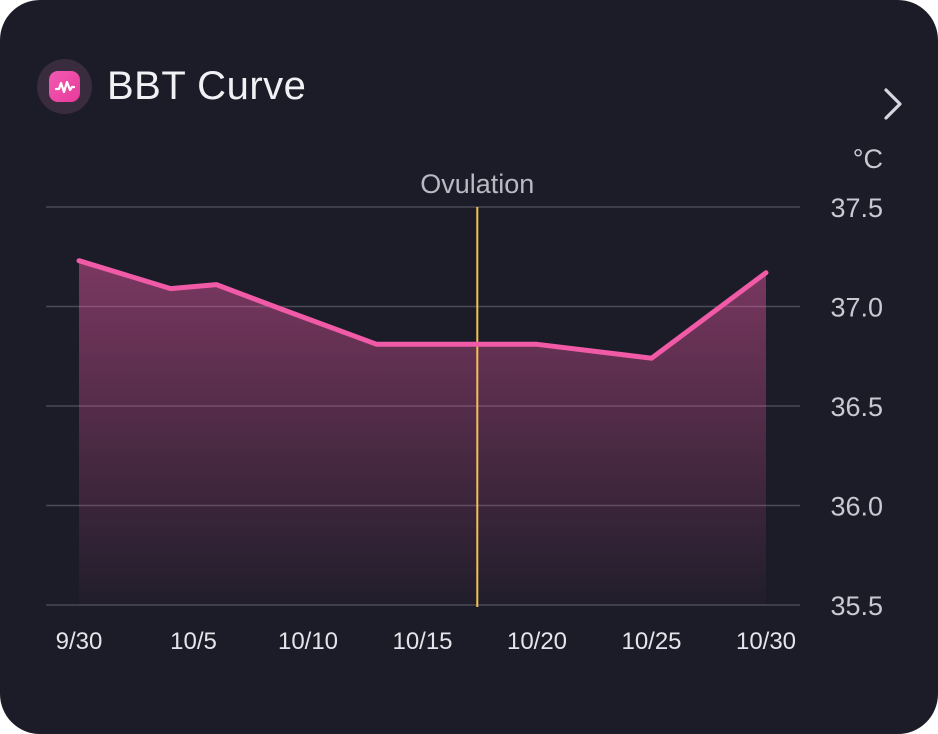 This screenshot has height=734, width=938. I want to click on bbt-app-icon, so click(64, 86).